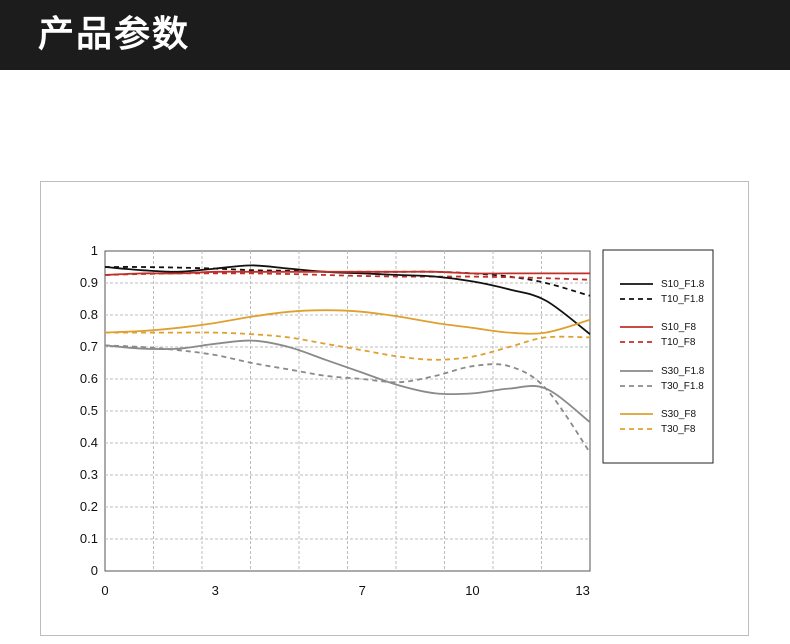  Describe the element at coordinates (347, 381) in the screenshot. I see `series-line-S30_F1.8` at that location.